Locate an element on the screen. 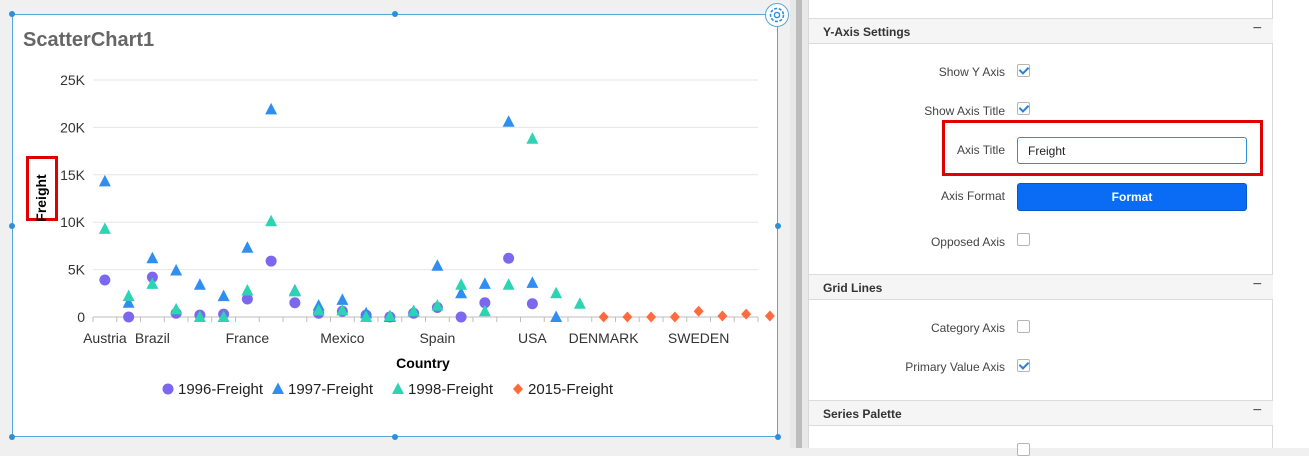 The width and height of the screenshot is (1309, 456). format-button: Format is located at coordinates (1132, 197).